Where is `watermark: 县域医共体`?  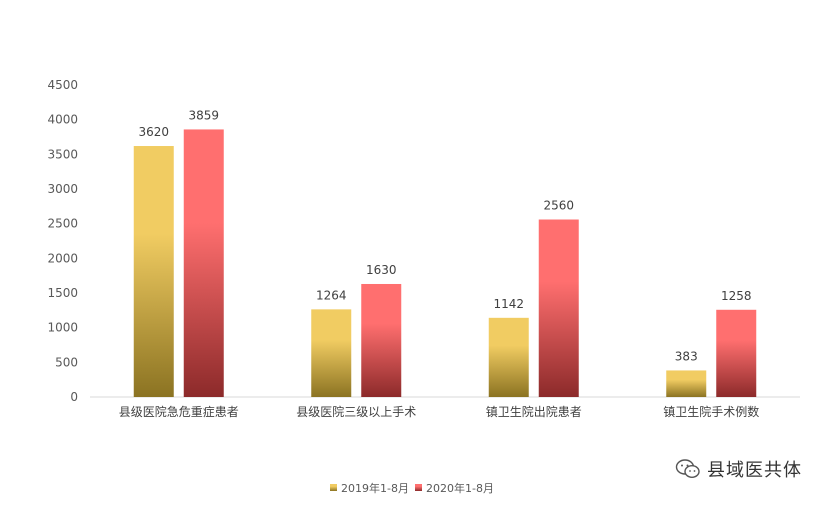 watermark: 县域医共体 is located at coordinates (738, 469).